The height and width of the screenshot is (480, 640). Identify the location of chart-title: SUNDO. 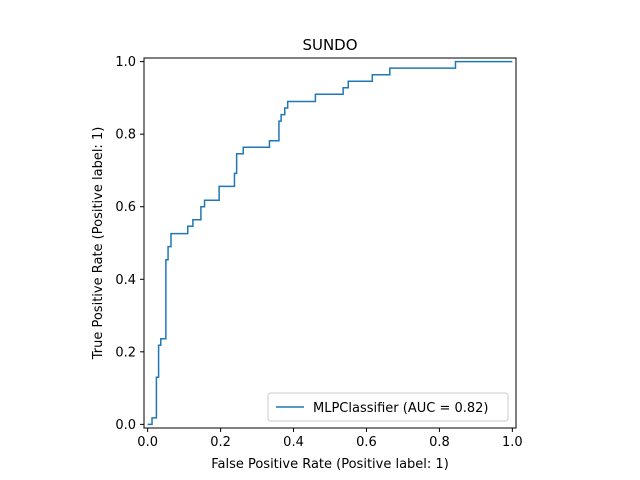
(329, 45).